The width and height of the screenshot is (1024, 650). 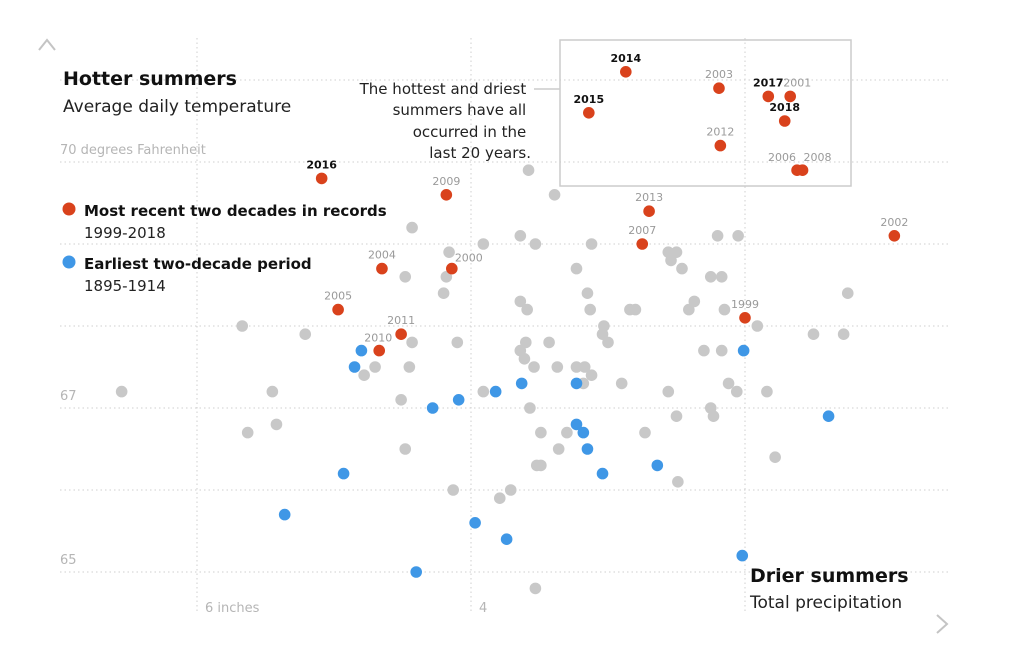 I want to click on legend-marker-recent, so click(x=69, y=209).